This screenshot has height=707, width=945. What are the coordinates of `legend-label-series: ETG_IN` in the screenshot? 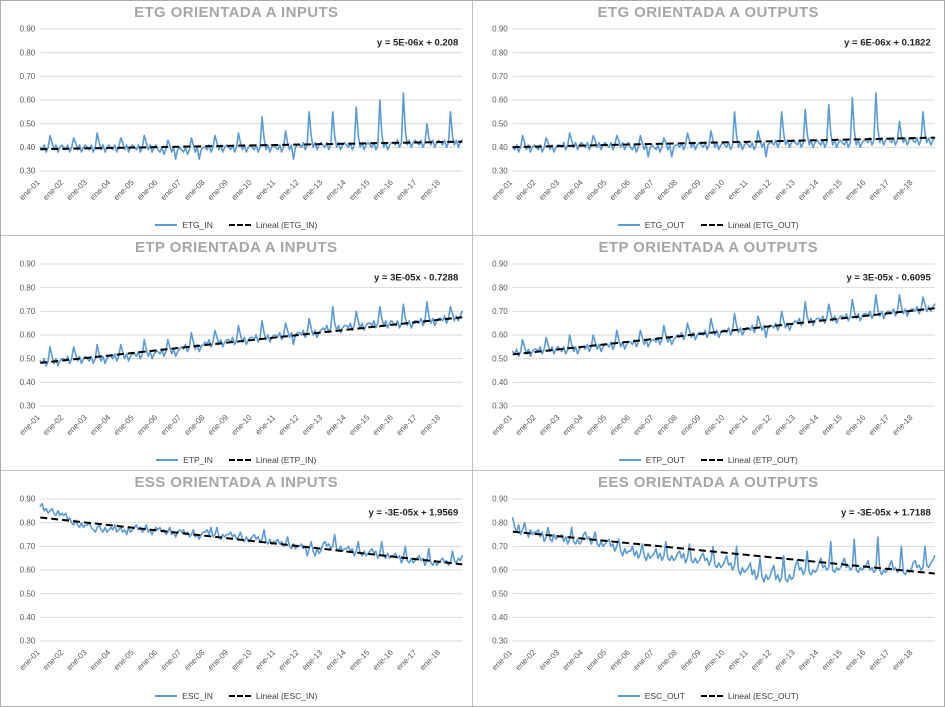 It's located at (197, 225).